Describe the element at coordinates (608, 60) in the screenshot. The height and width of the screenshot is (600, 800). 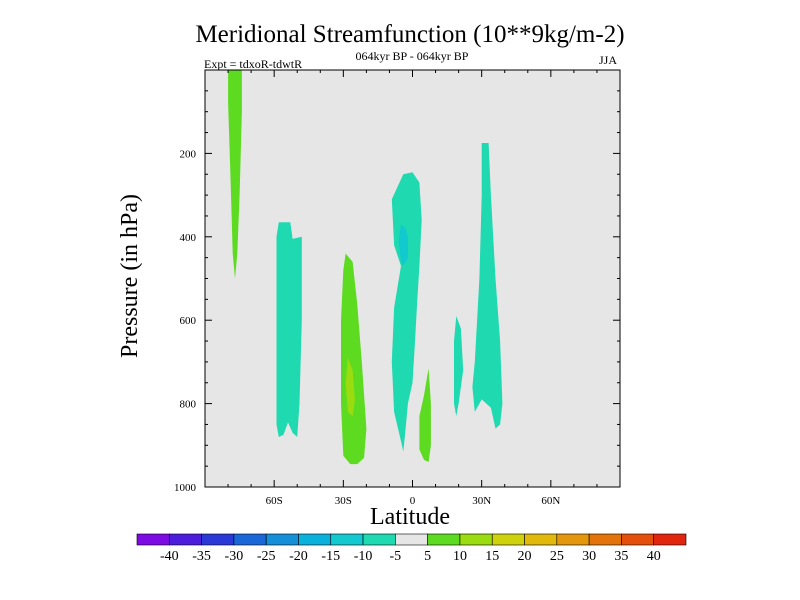
I see `season-label: JJA` at that location.